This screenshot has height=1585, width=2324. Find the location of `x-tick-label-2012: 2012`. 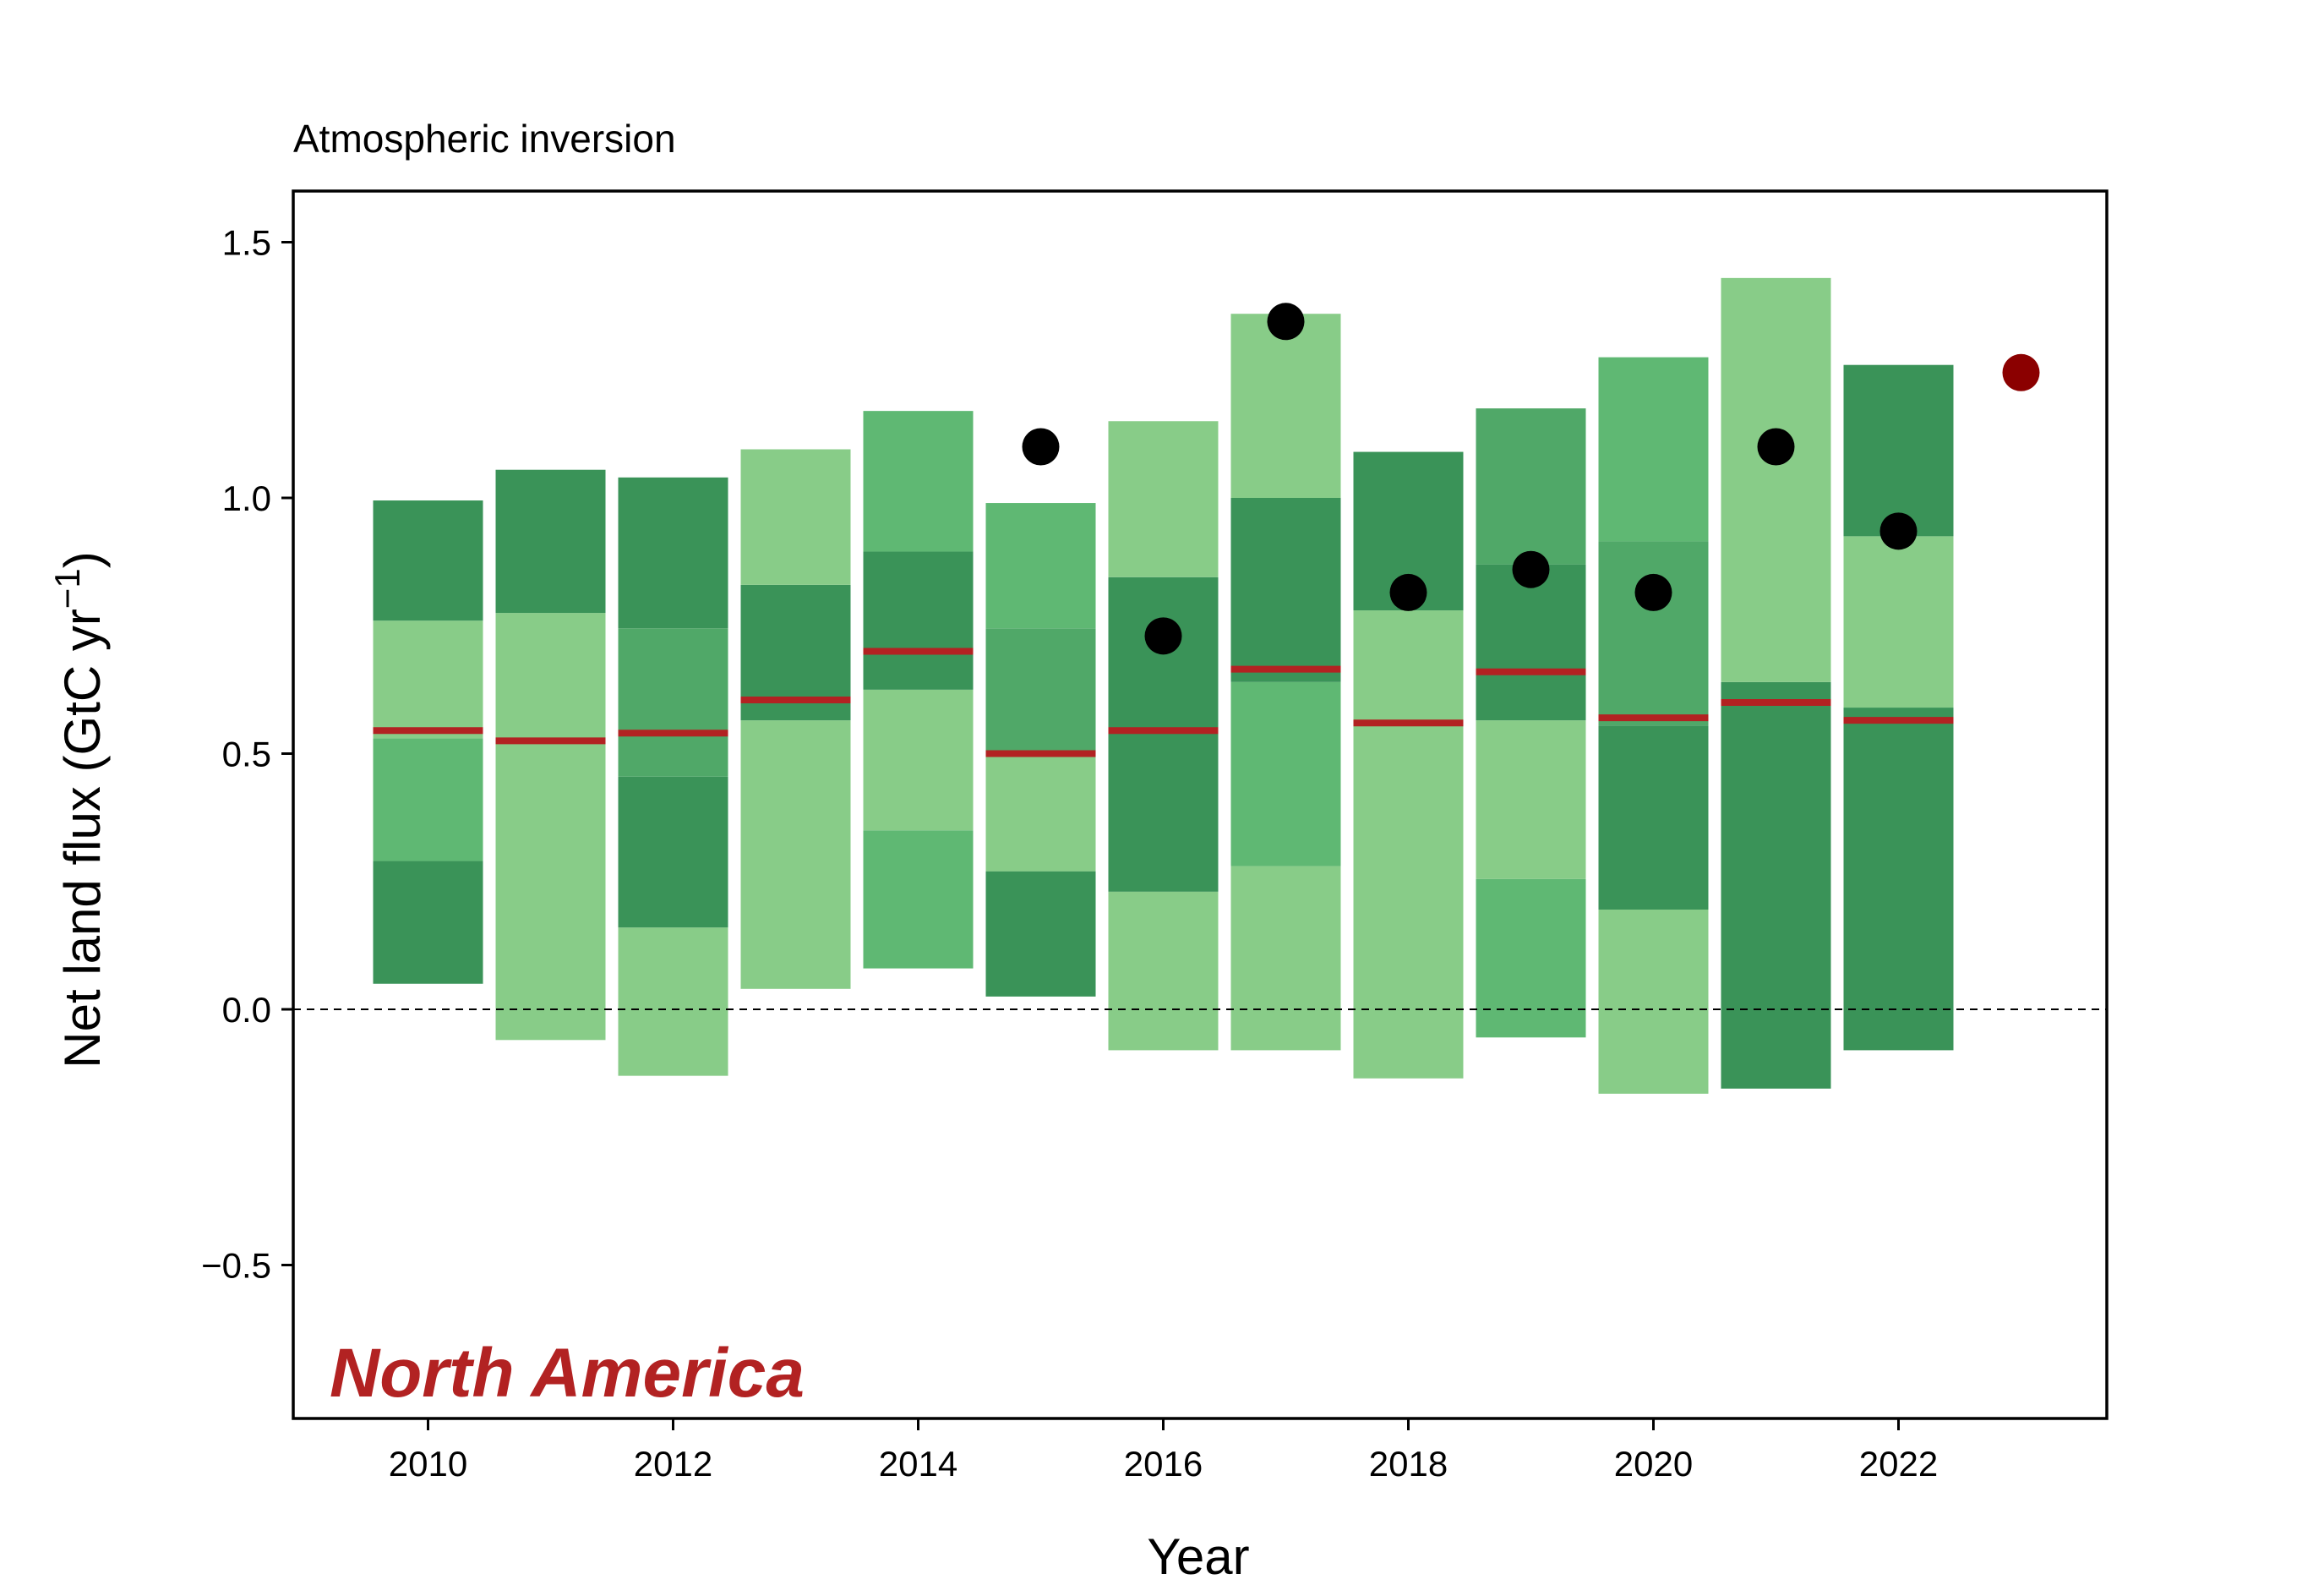

x-tick-label-2012: 2012 is located at coordinates (673, 1464).